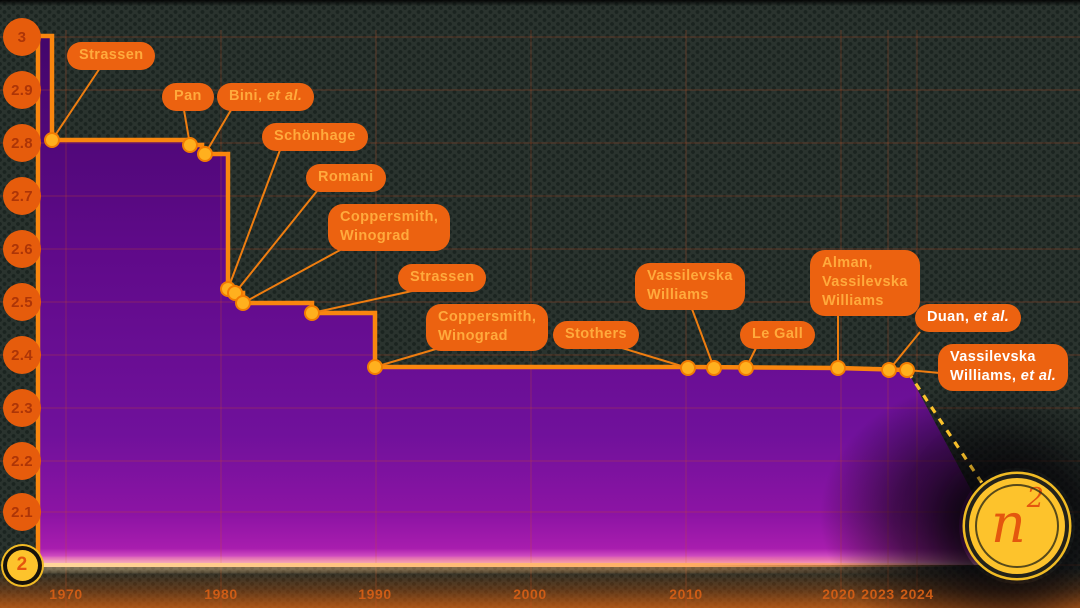 The image size is (1080, 608). I want to click on n-squared-badge: n2, so click(1017, 526).